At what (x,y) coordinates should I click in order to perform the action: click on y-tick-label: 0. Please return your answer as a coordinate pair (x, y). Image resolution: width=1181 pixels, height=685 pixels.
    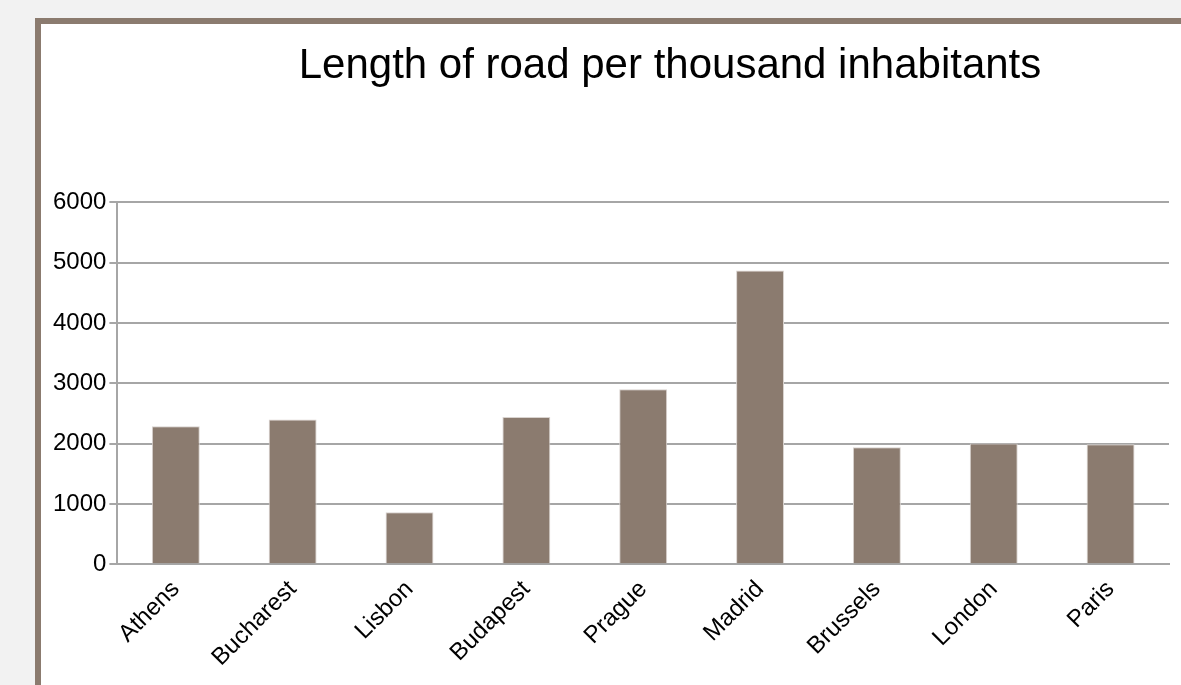
    Looking at the image, I should click on (100, 562).